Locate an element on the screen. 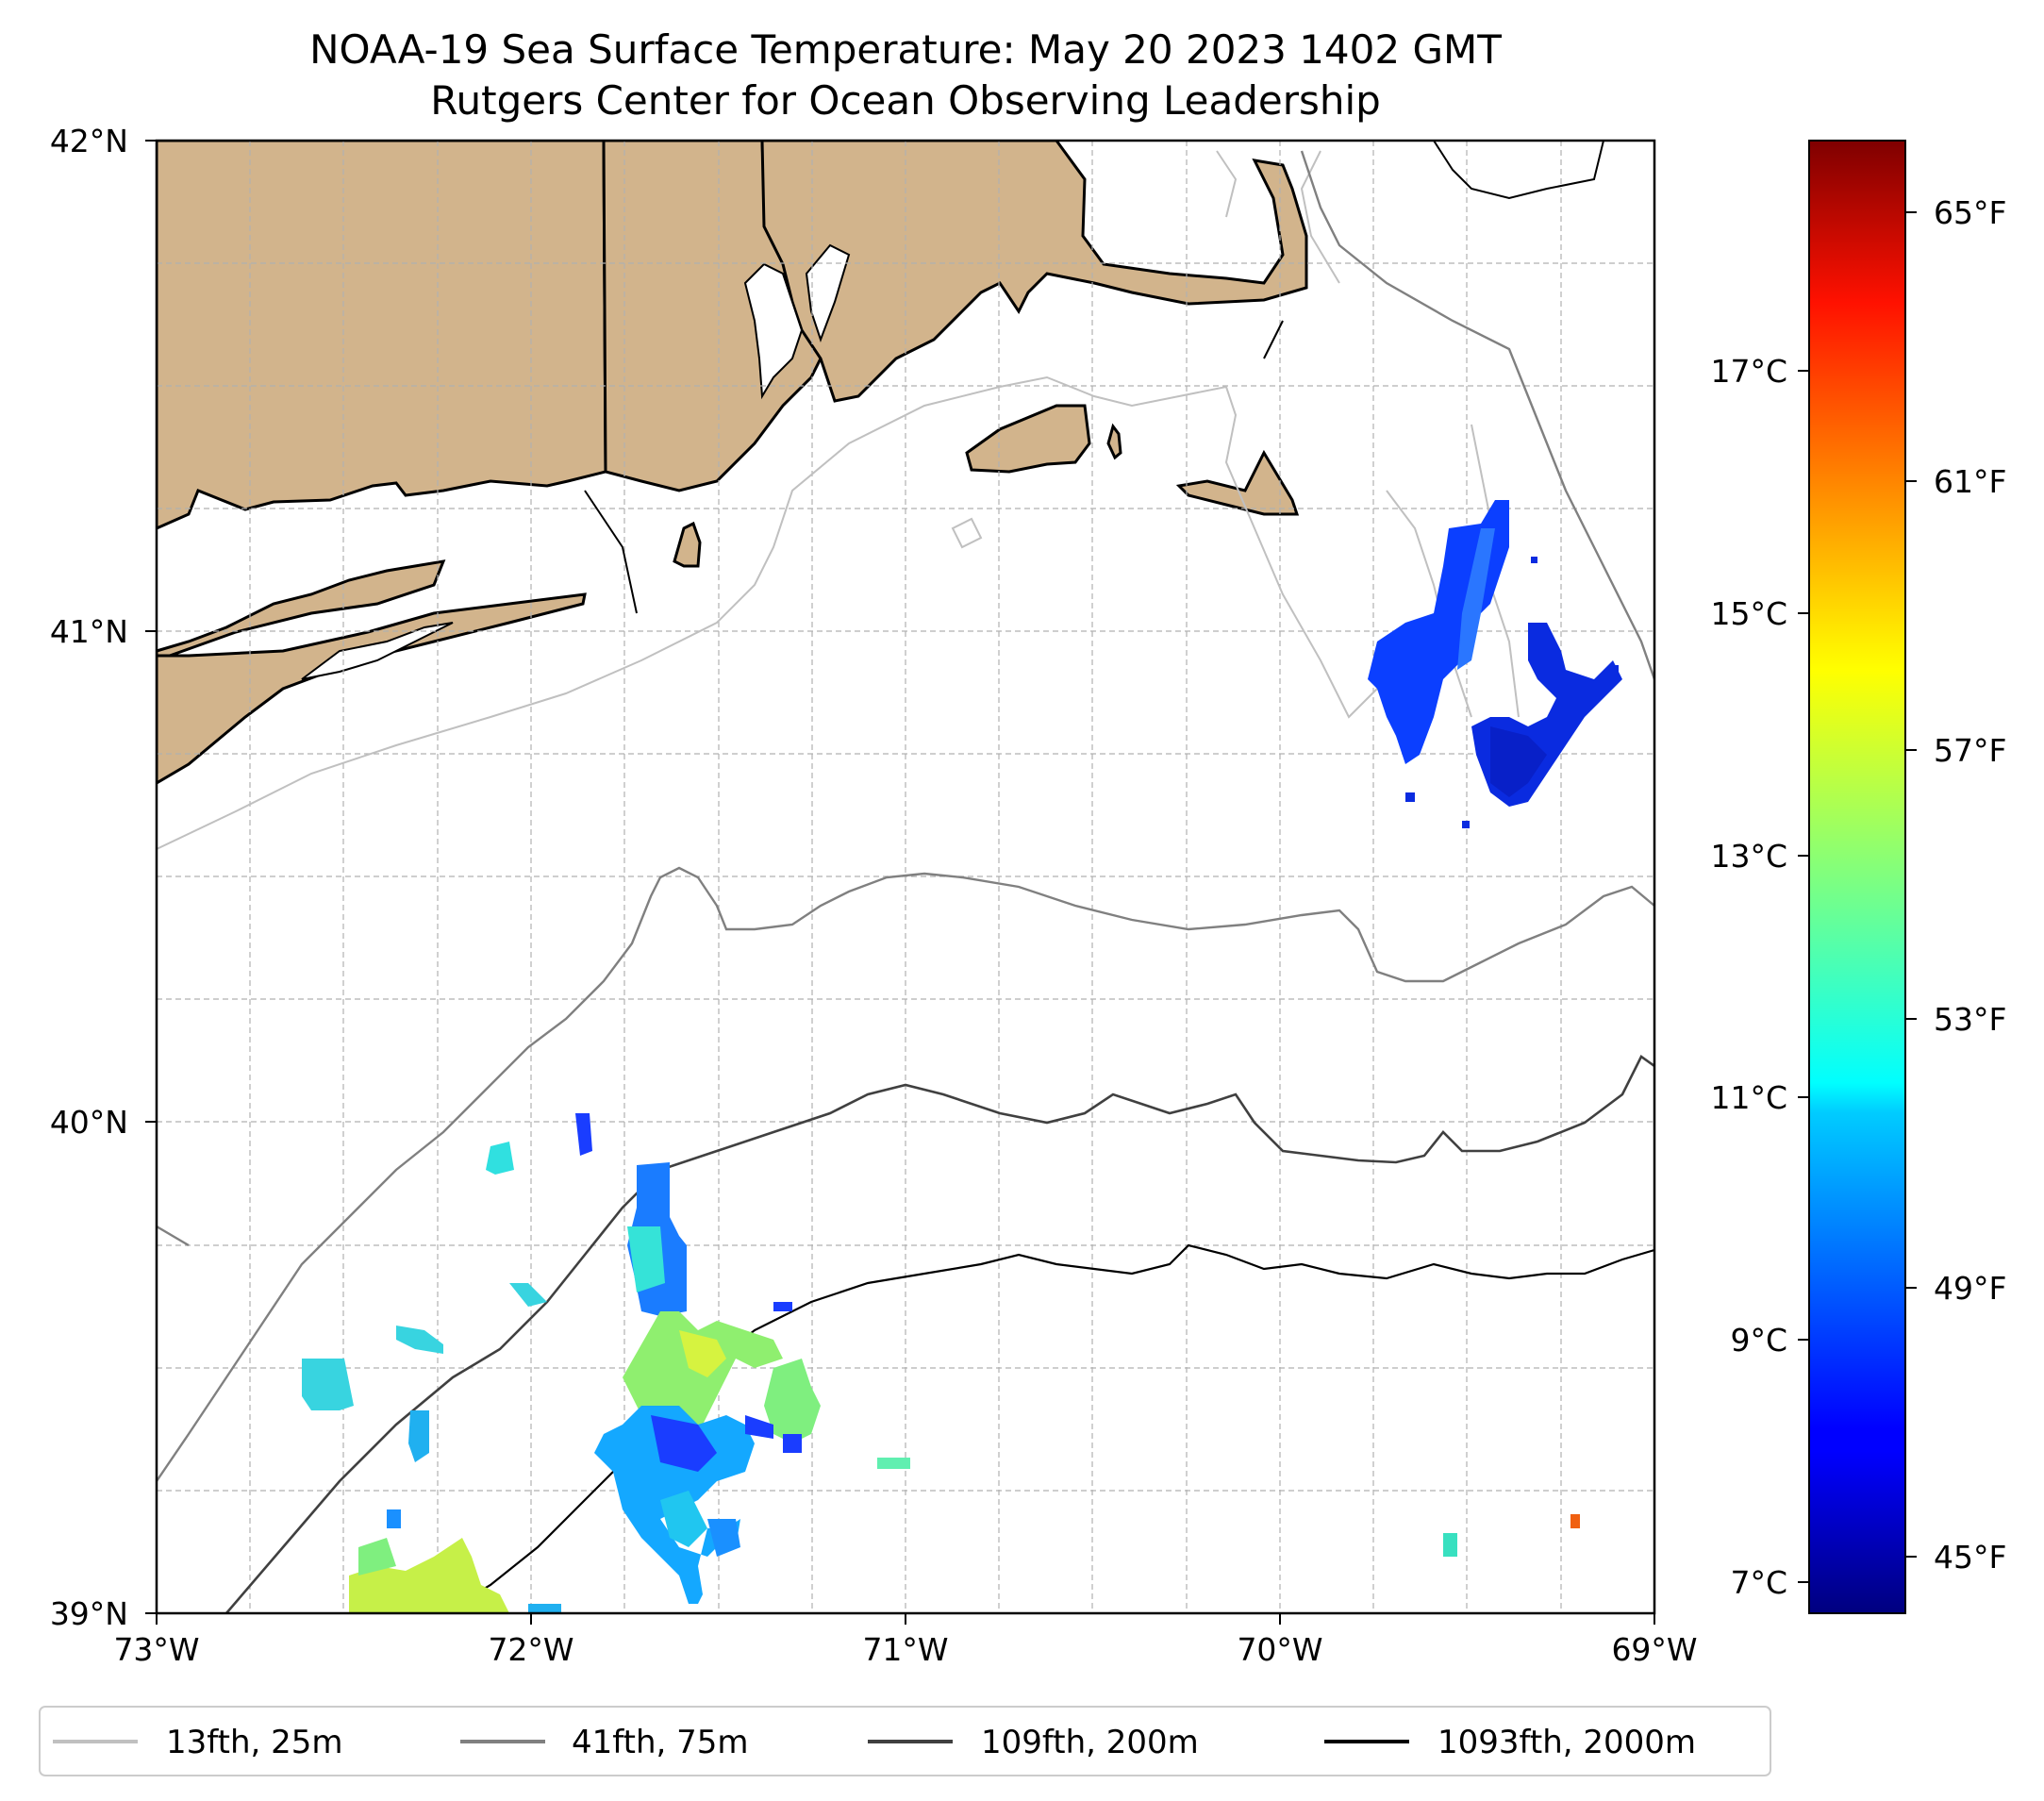 The width and height of the screenshot is (2044, 1801). lat-tick-label: 41°N is located at coordinates (89, 631).